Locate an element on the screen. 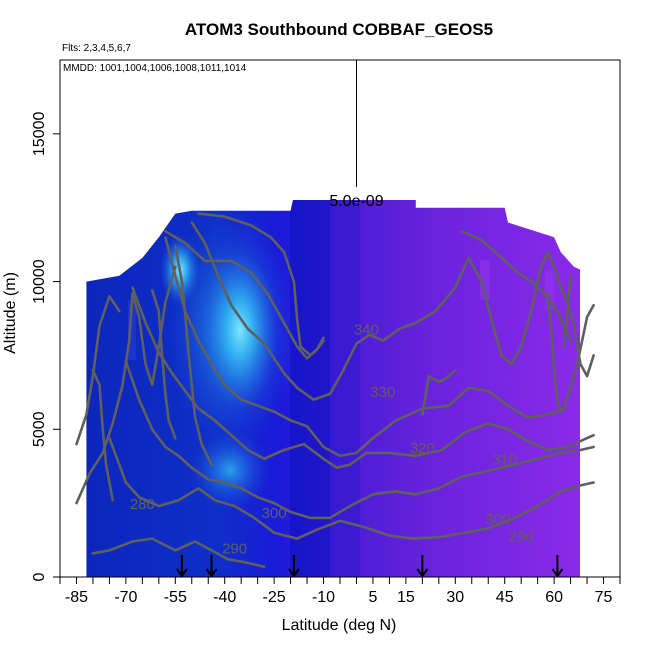 This screenshot has height=650, width=650. x-tick-label: -40 is located at coordinates (224, 597).